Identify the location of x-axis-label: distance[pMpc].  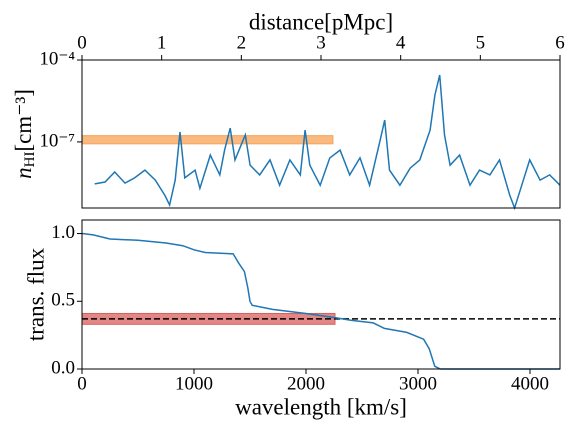
(321, 21).